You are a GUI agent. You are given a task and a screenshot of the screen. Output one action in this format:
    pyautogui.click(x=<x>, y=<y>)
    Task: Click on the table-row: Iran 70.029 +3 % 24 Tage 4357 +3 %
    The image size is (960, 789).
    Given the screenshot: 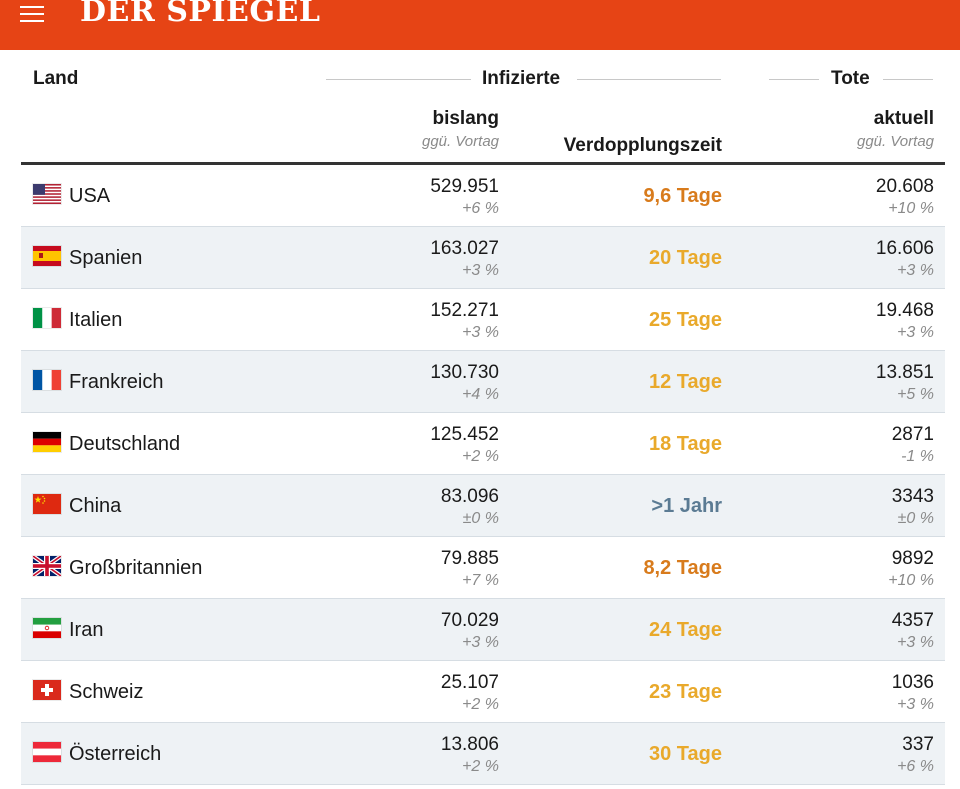 What is the action you would take?
    pyautogui.click(x=483, y=630)
    